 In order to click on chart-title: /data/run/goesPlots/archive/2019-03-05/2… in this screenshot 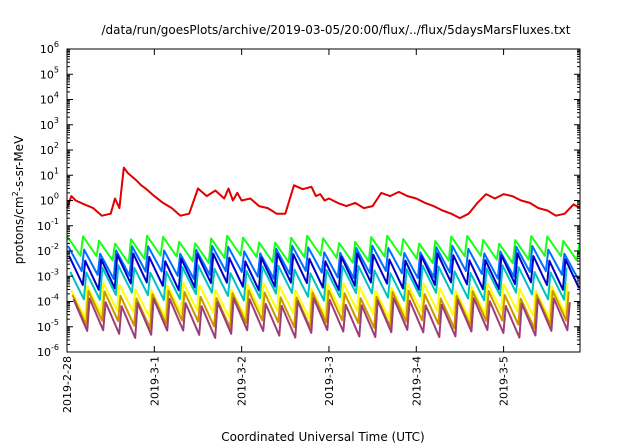, I will do `click(336, 30)`.